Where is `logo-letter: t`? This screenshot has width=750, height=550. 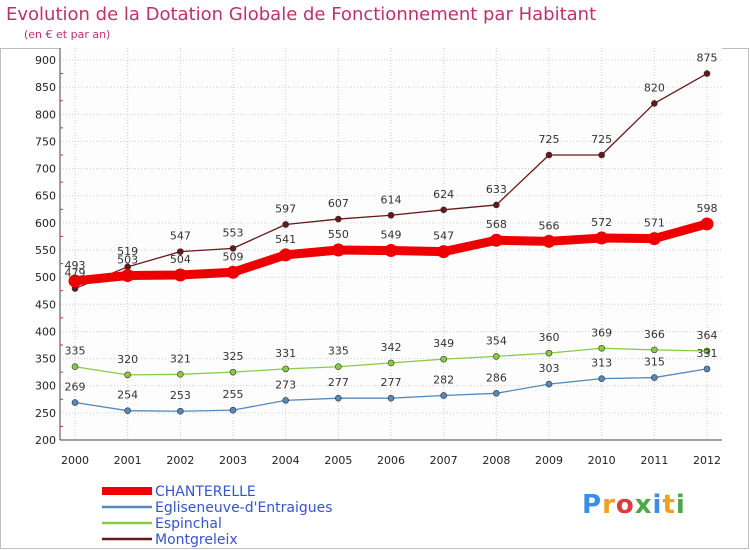
logo-letter: t is located at coordinates (669, 505).